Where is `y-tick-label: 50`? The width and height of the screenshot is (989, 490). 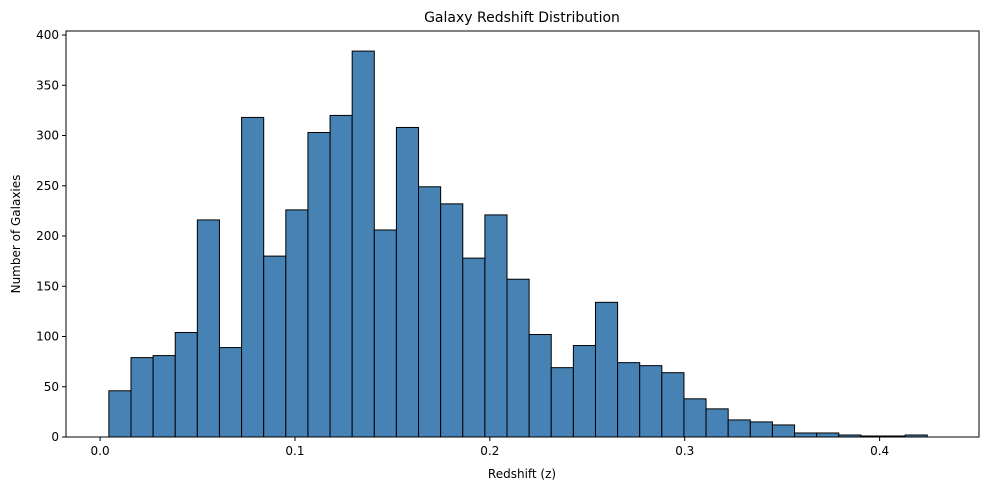
y-tick-label: 50 is located at coordinates (51, 387).